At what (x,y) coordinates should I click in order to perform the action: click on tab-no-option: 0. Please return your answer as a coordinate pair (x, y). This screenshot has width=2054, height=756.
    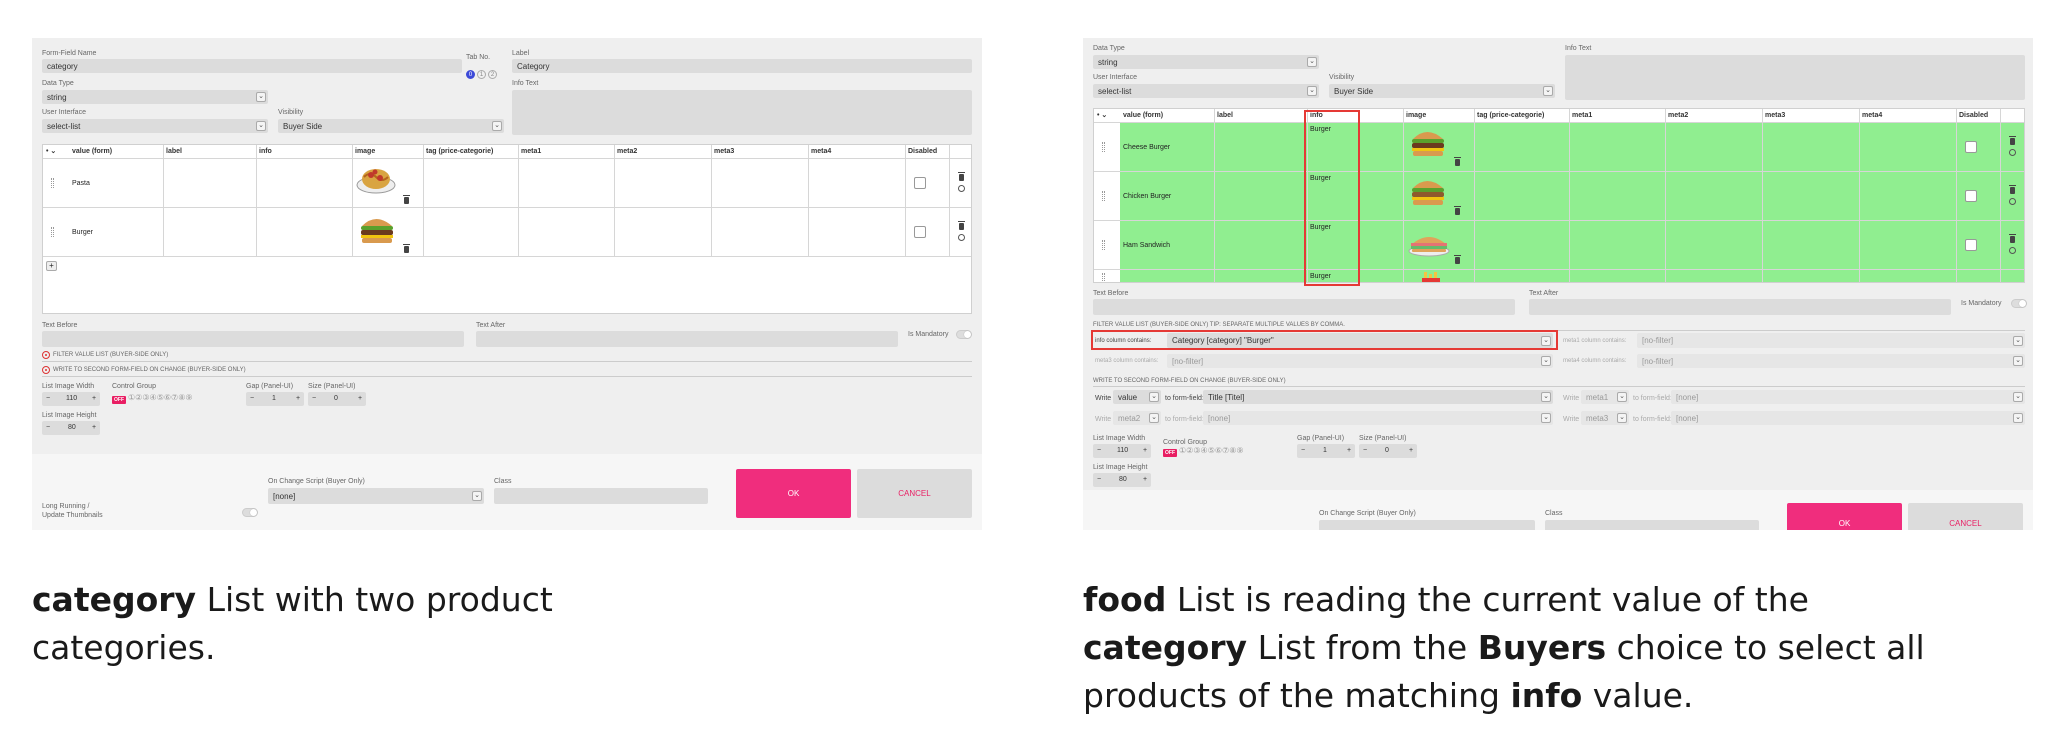
    Looking at the image, I should click on (470, 74).